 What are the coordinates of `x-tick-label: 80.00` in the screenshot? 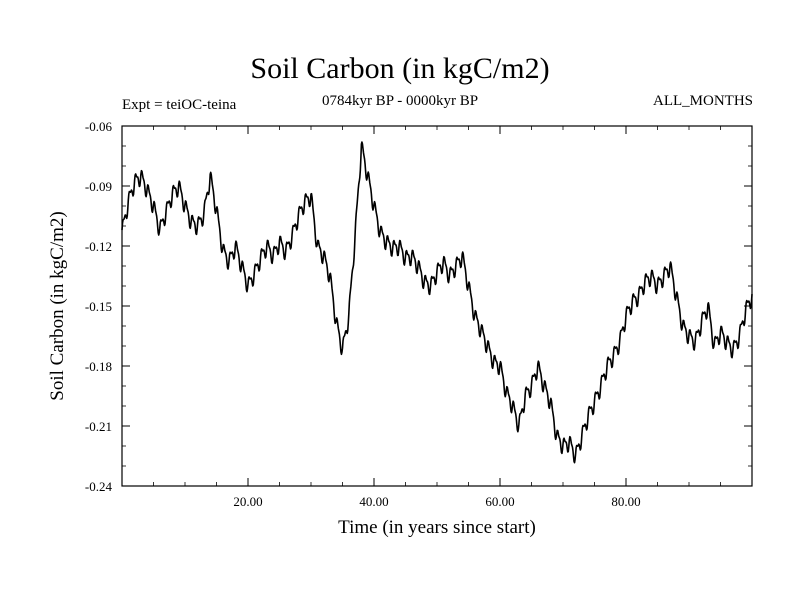 It's located at (625, 501).